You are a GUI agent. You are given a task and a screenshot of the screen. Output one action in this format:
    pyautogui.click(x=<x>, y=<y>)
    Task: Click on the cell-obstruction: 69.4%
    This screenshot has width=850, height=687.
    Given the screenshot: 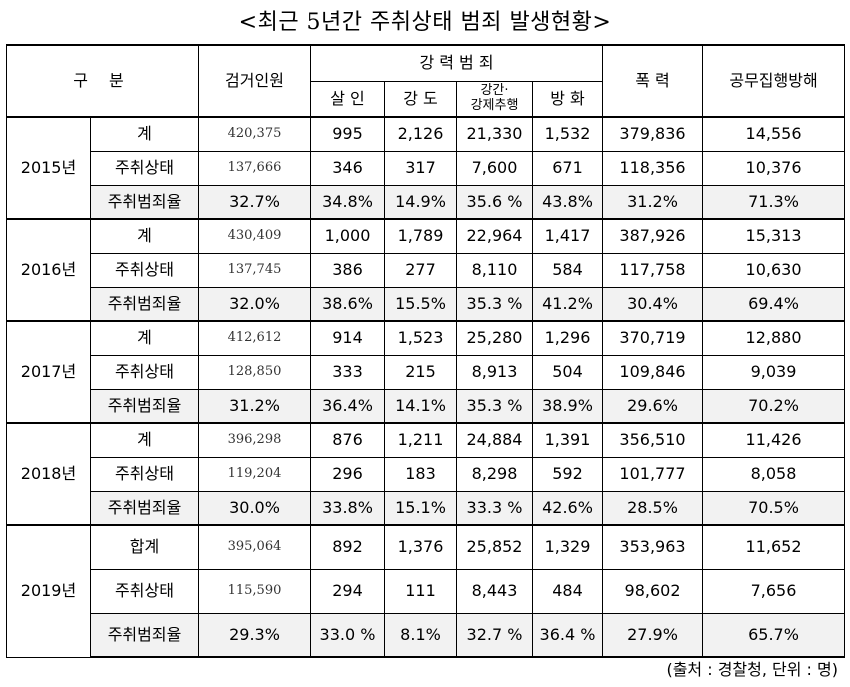 What is the action you would take?
    pyautogui.click(x=774, y=304)
    